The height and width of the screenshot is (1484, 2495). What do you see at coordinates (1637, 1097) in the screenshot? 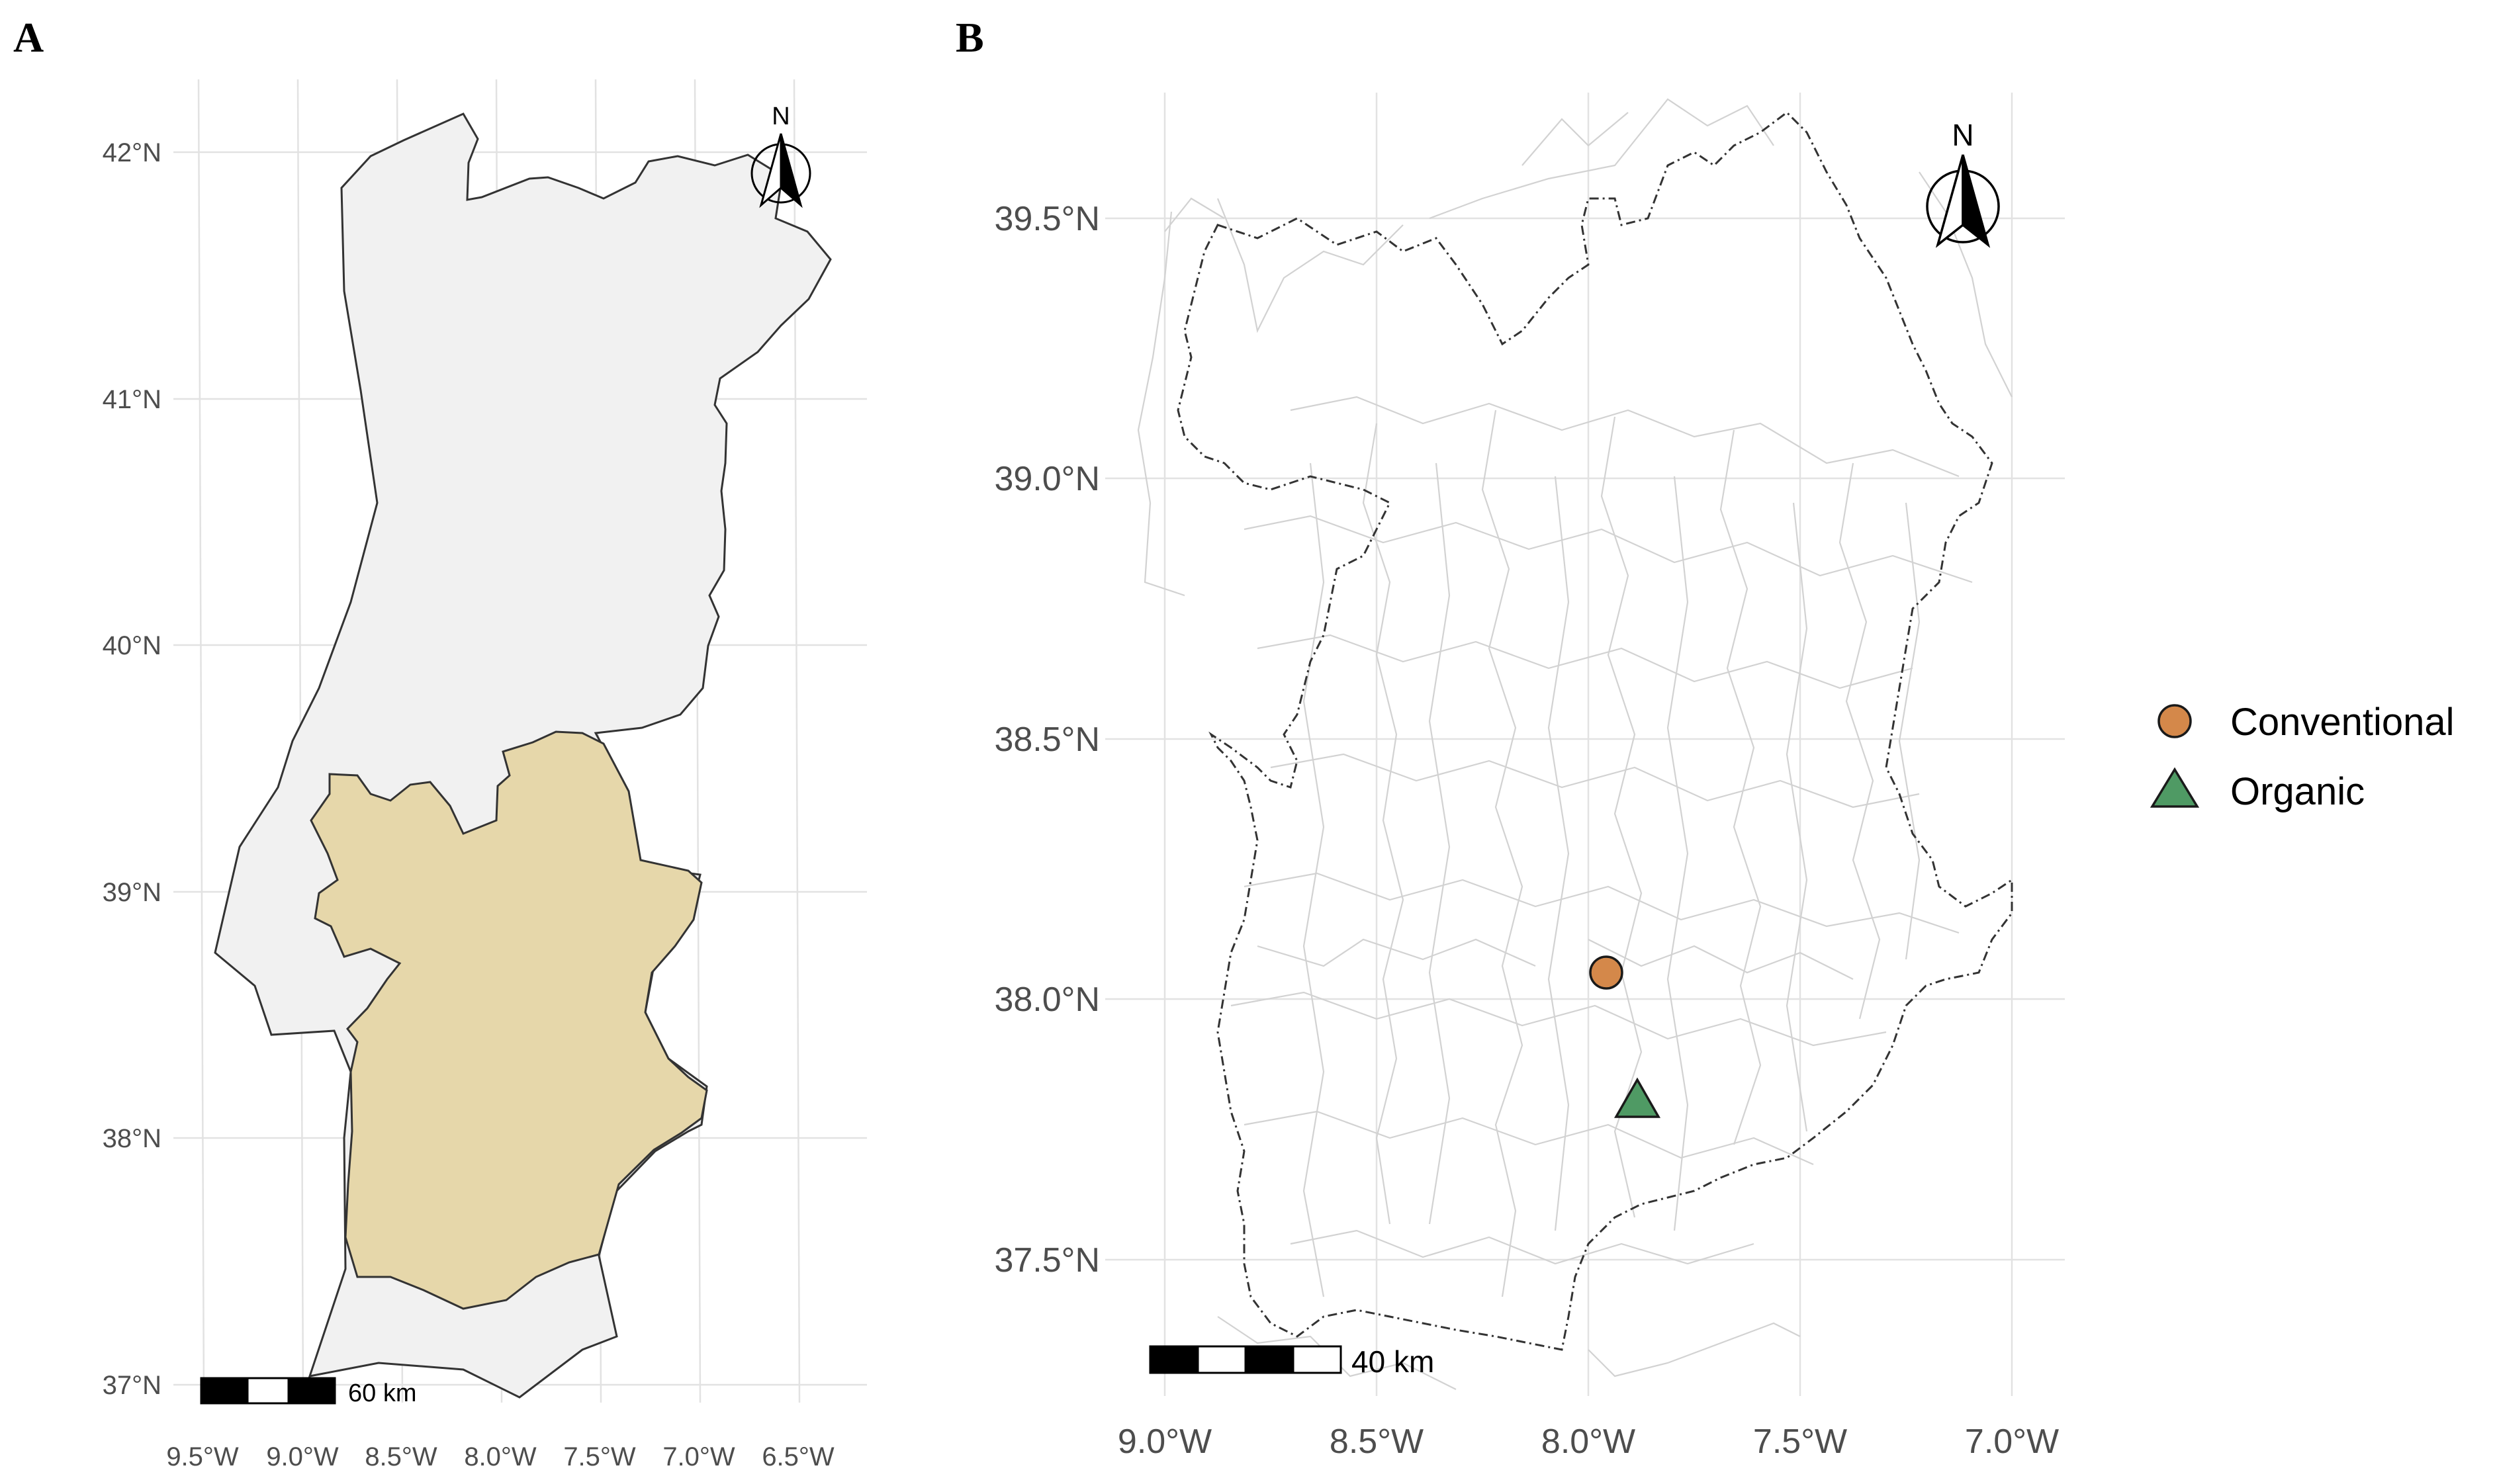
I see `organic-site-marker` at bounding box center [1637, 1097].